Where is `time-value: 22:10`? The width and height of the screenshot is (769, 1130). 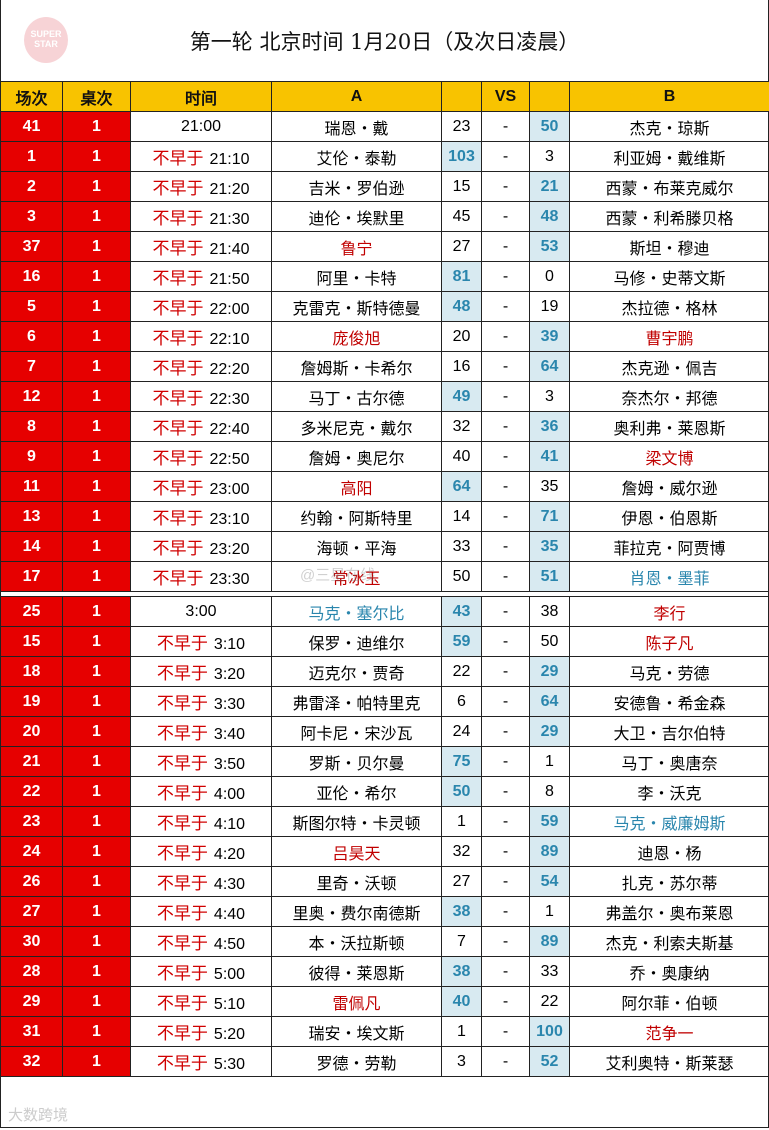 time-value: 22:10 is located at coordinates (229, 339).